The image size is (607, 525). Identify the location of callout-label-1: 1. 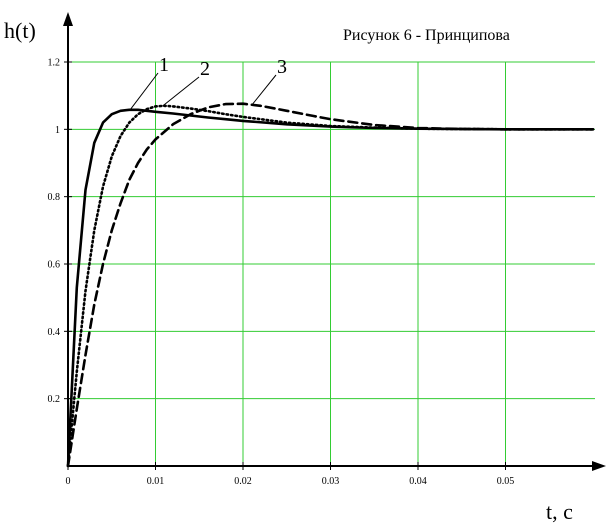
(164, 65).